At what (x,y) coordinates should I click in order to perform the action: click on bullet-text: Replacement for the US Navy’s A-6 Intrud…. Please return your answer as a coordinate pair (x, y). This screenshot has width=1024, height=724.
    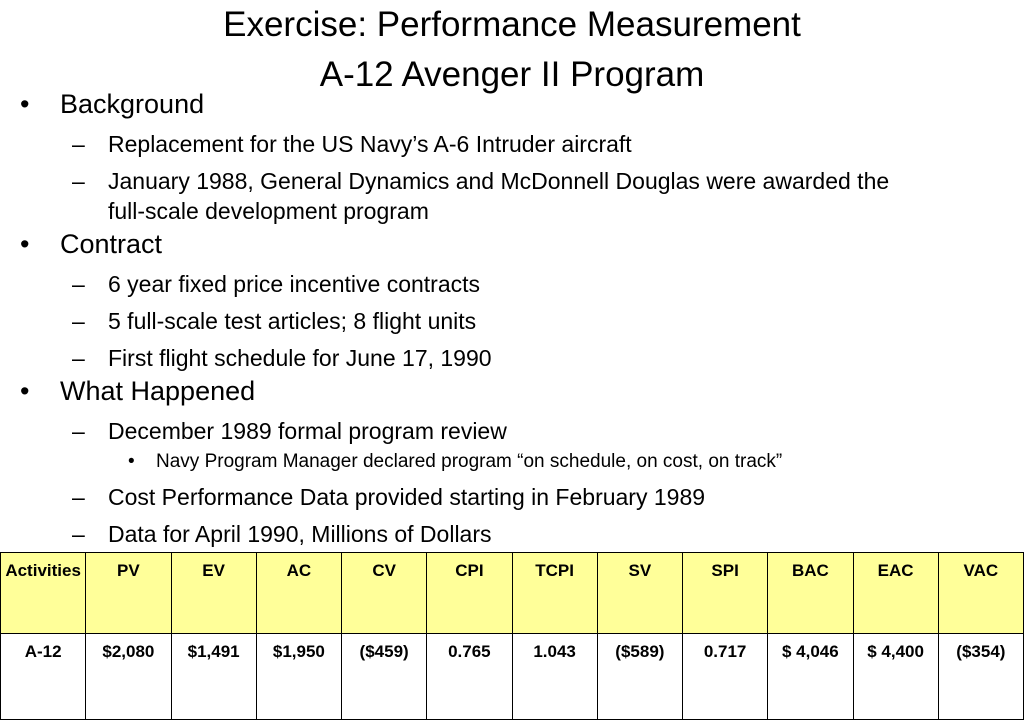
    Looking at the image, I should click on (370, 144).